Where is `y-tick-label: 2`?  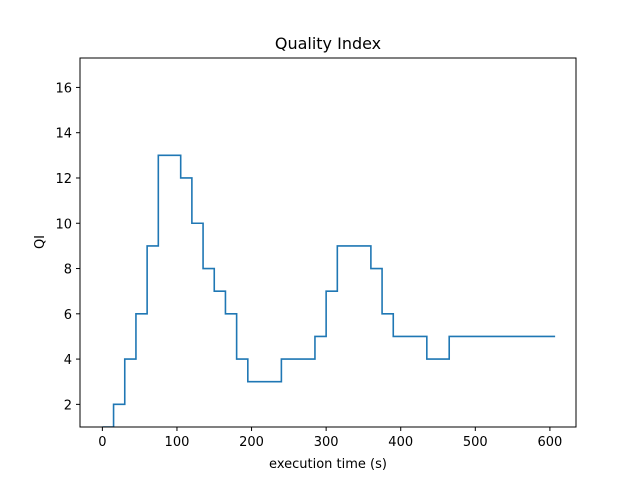
y-tick-label: 2 is located at coordinates (68, 405).